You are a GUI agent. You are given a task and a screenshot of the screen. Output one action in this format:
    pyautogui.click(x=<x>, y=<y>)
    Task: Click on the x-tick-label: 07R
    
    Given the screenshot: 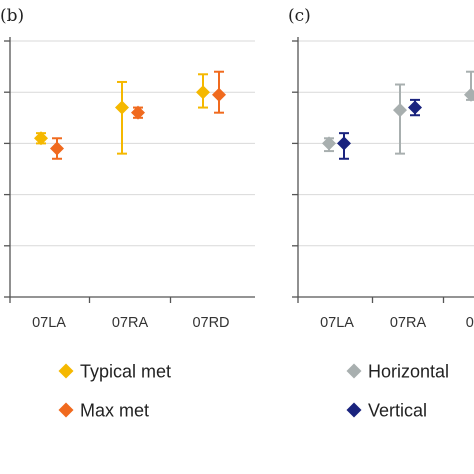 What is the action you would take?
    pyautogui.click(x=470, y=323)
    